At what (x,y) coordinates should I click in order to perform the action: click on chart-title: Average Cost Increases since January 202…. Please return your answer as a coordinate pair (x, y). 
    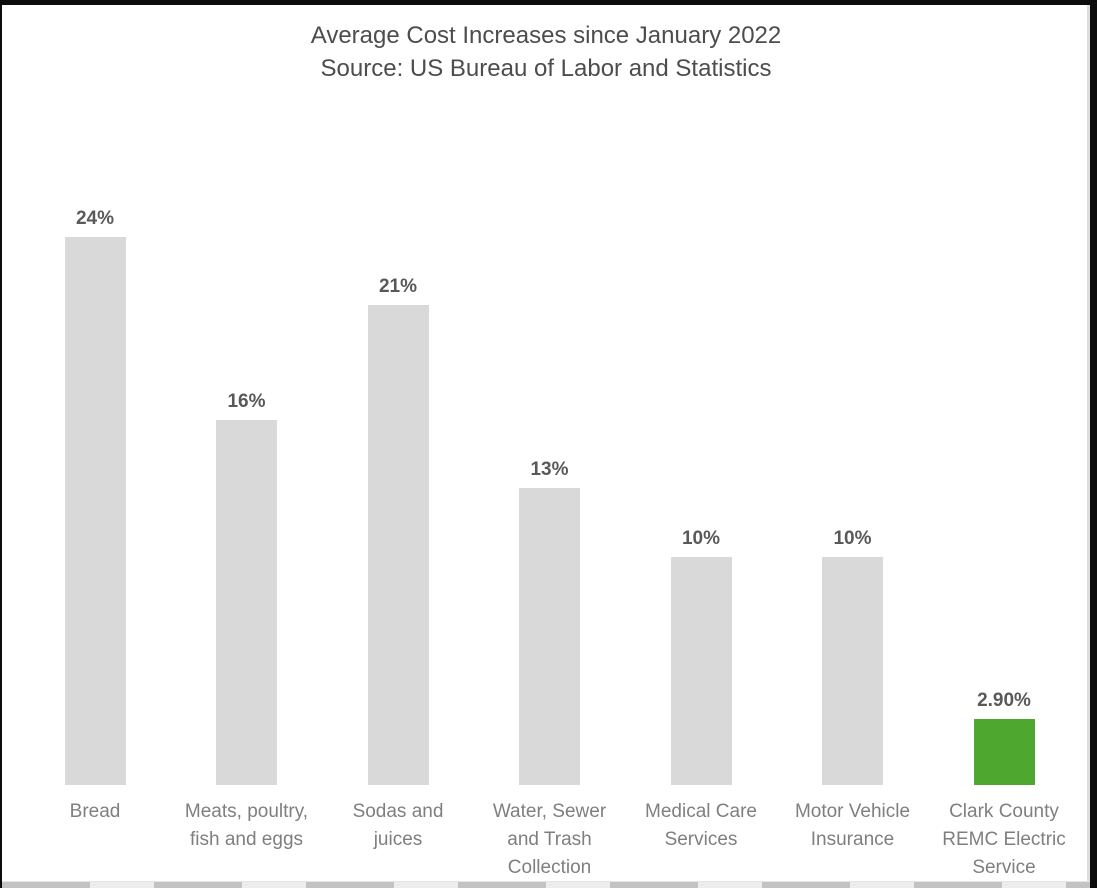
    Looking at the image, I should click on (546, 35).